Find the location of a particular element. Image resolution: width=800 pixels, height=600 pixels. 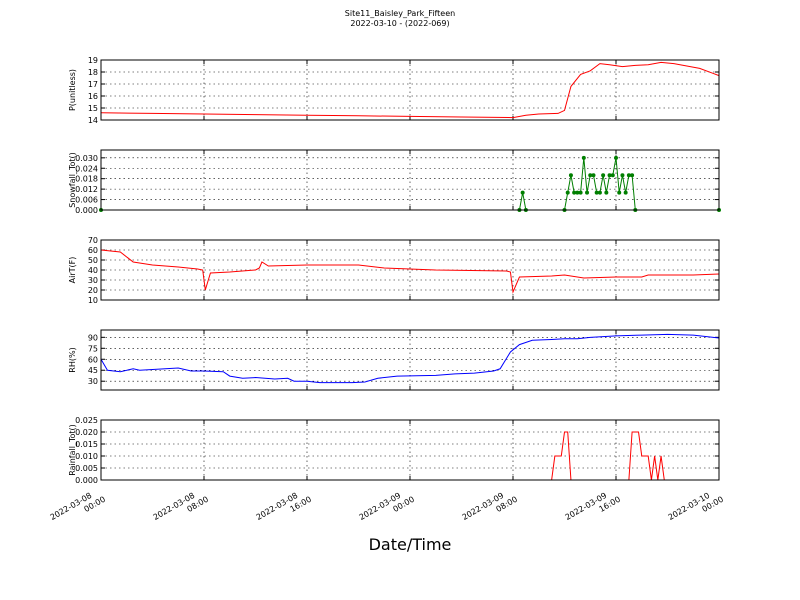

y-tick-label: 20 is located at coordinates (93, 290).